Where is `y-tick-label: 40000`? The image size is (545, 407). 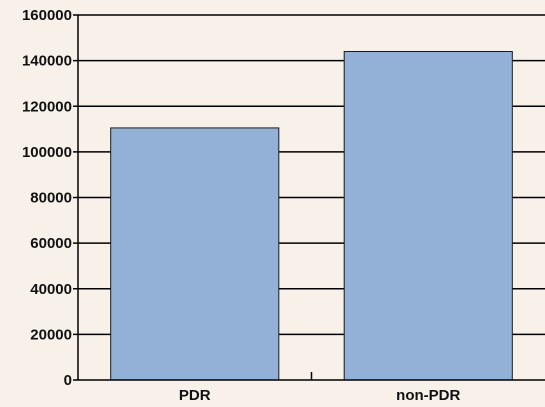 y-tick-label: 40000 is located at coordinates (51, 289).